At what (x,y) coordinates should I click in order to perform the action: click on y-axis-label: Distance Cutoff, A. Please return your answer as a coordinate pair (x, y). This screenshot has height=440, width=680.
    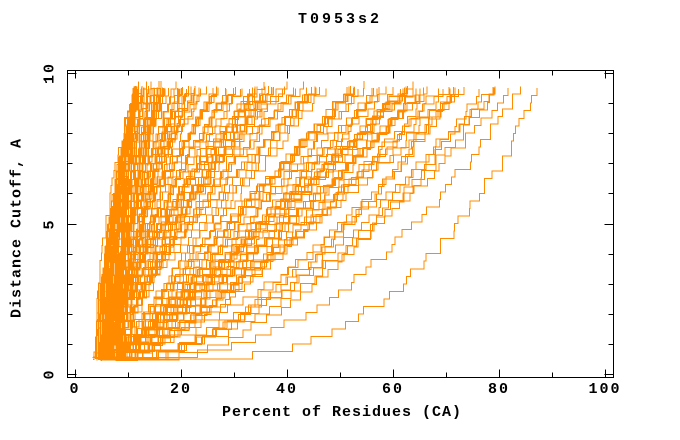
    Looking at the image, I should click on (17, 228).